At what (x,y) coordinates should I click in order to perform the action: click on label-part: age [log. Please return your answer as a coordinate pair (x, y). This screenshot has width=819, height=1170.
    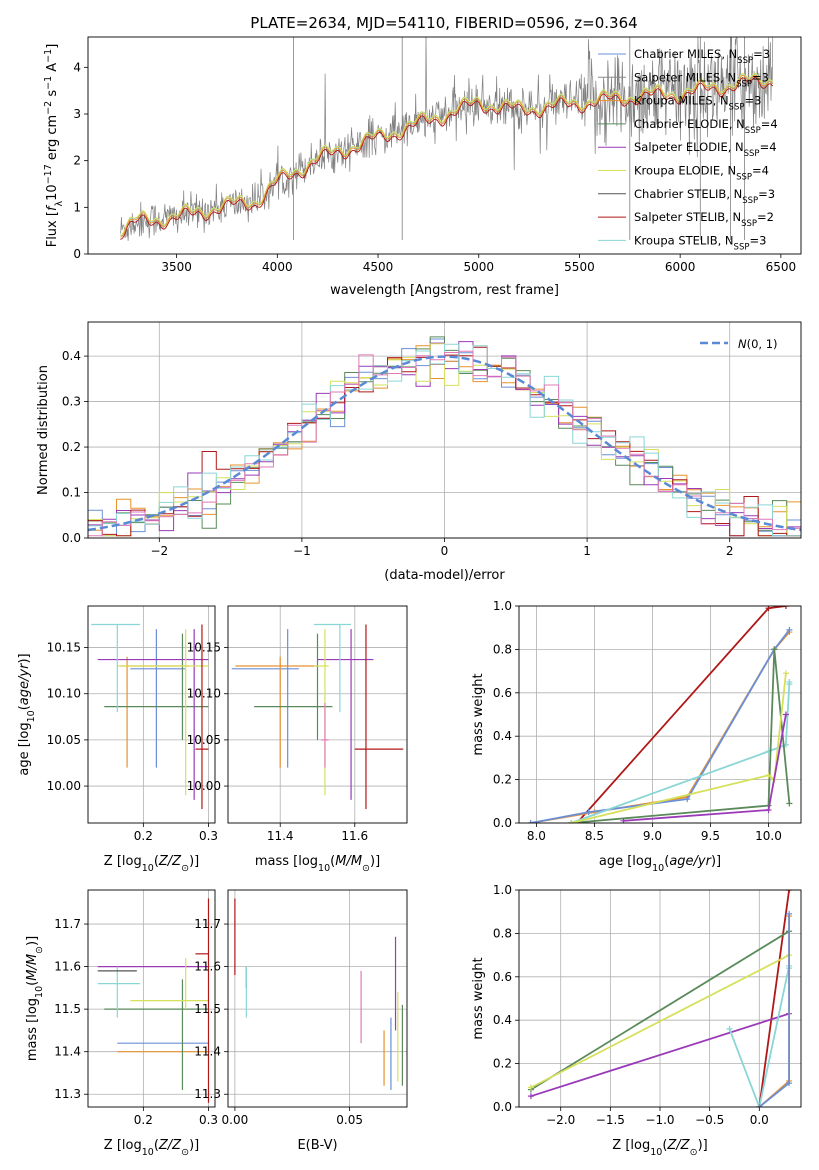
    Looking at the image, I should click on (625, 861).